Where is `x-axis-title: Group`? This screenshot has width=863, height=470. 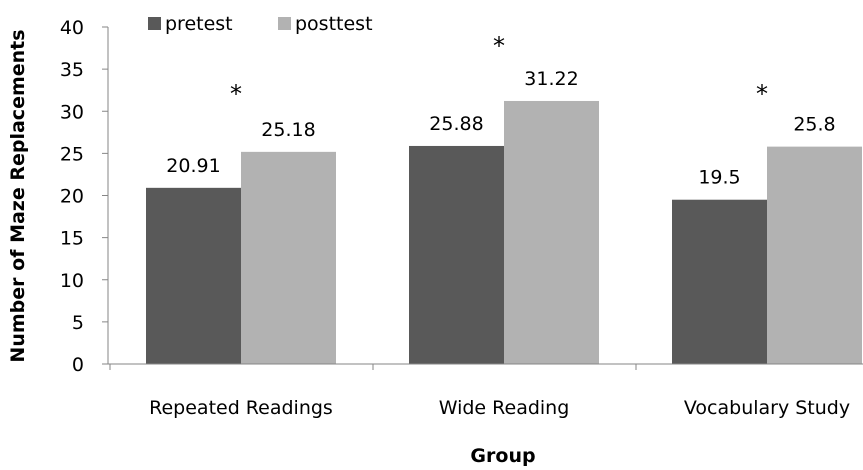
x-axis-title: Group is located at coordinates (502, 456).